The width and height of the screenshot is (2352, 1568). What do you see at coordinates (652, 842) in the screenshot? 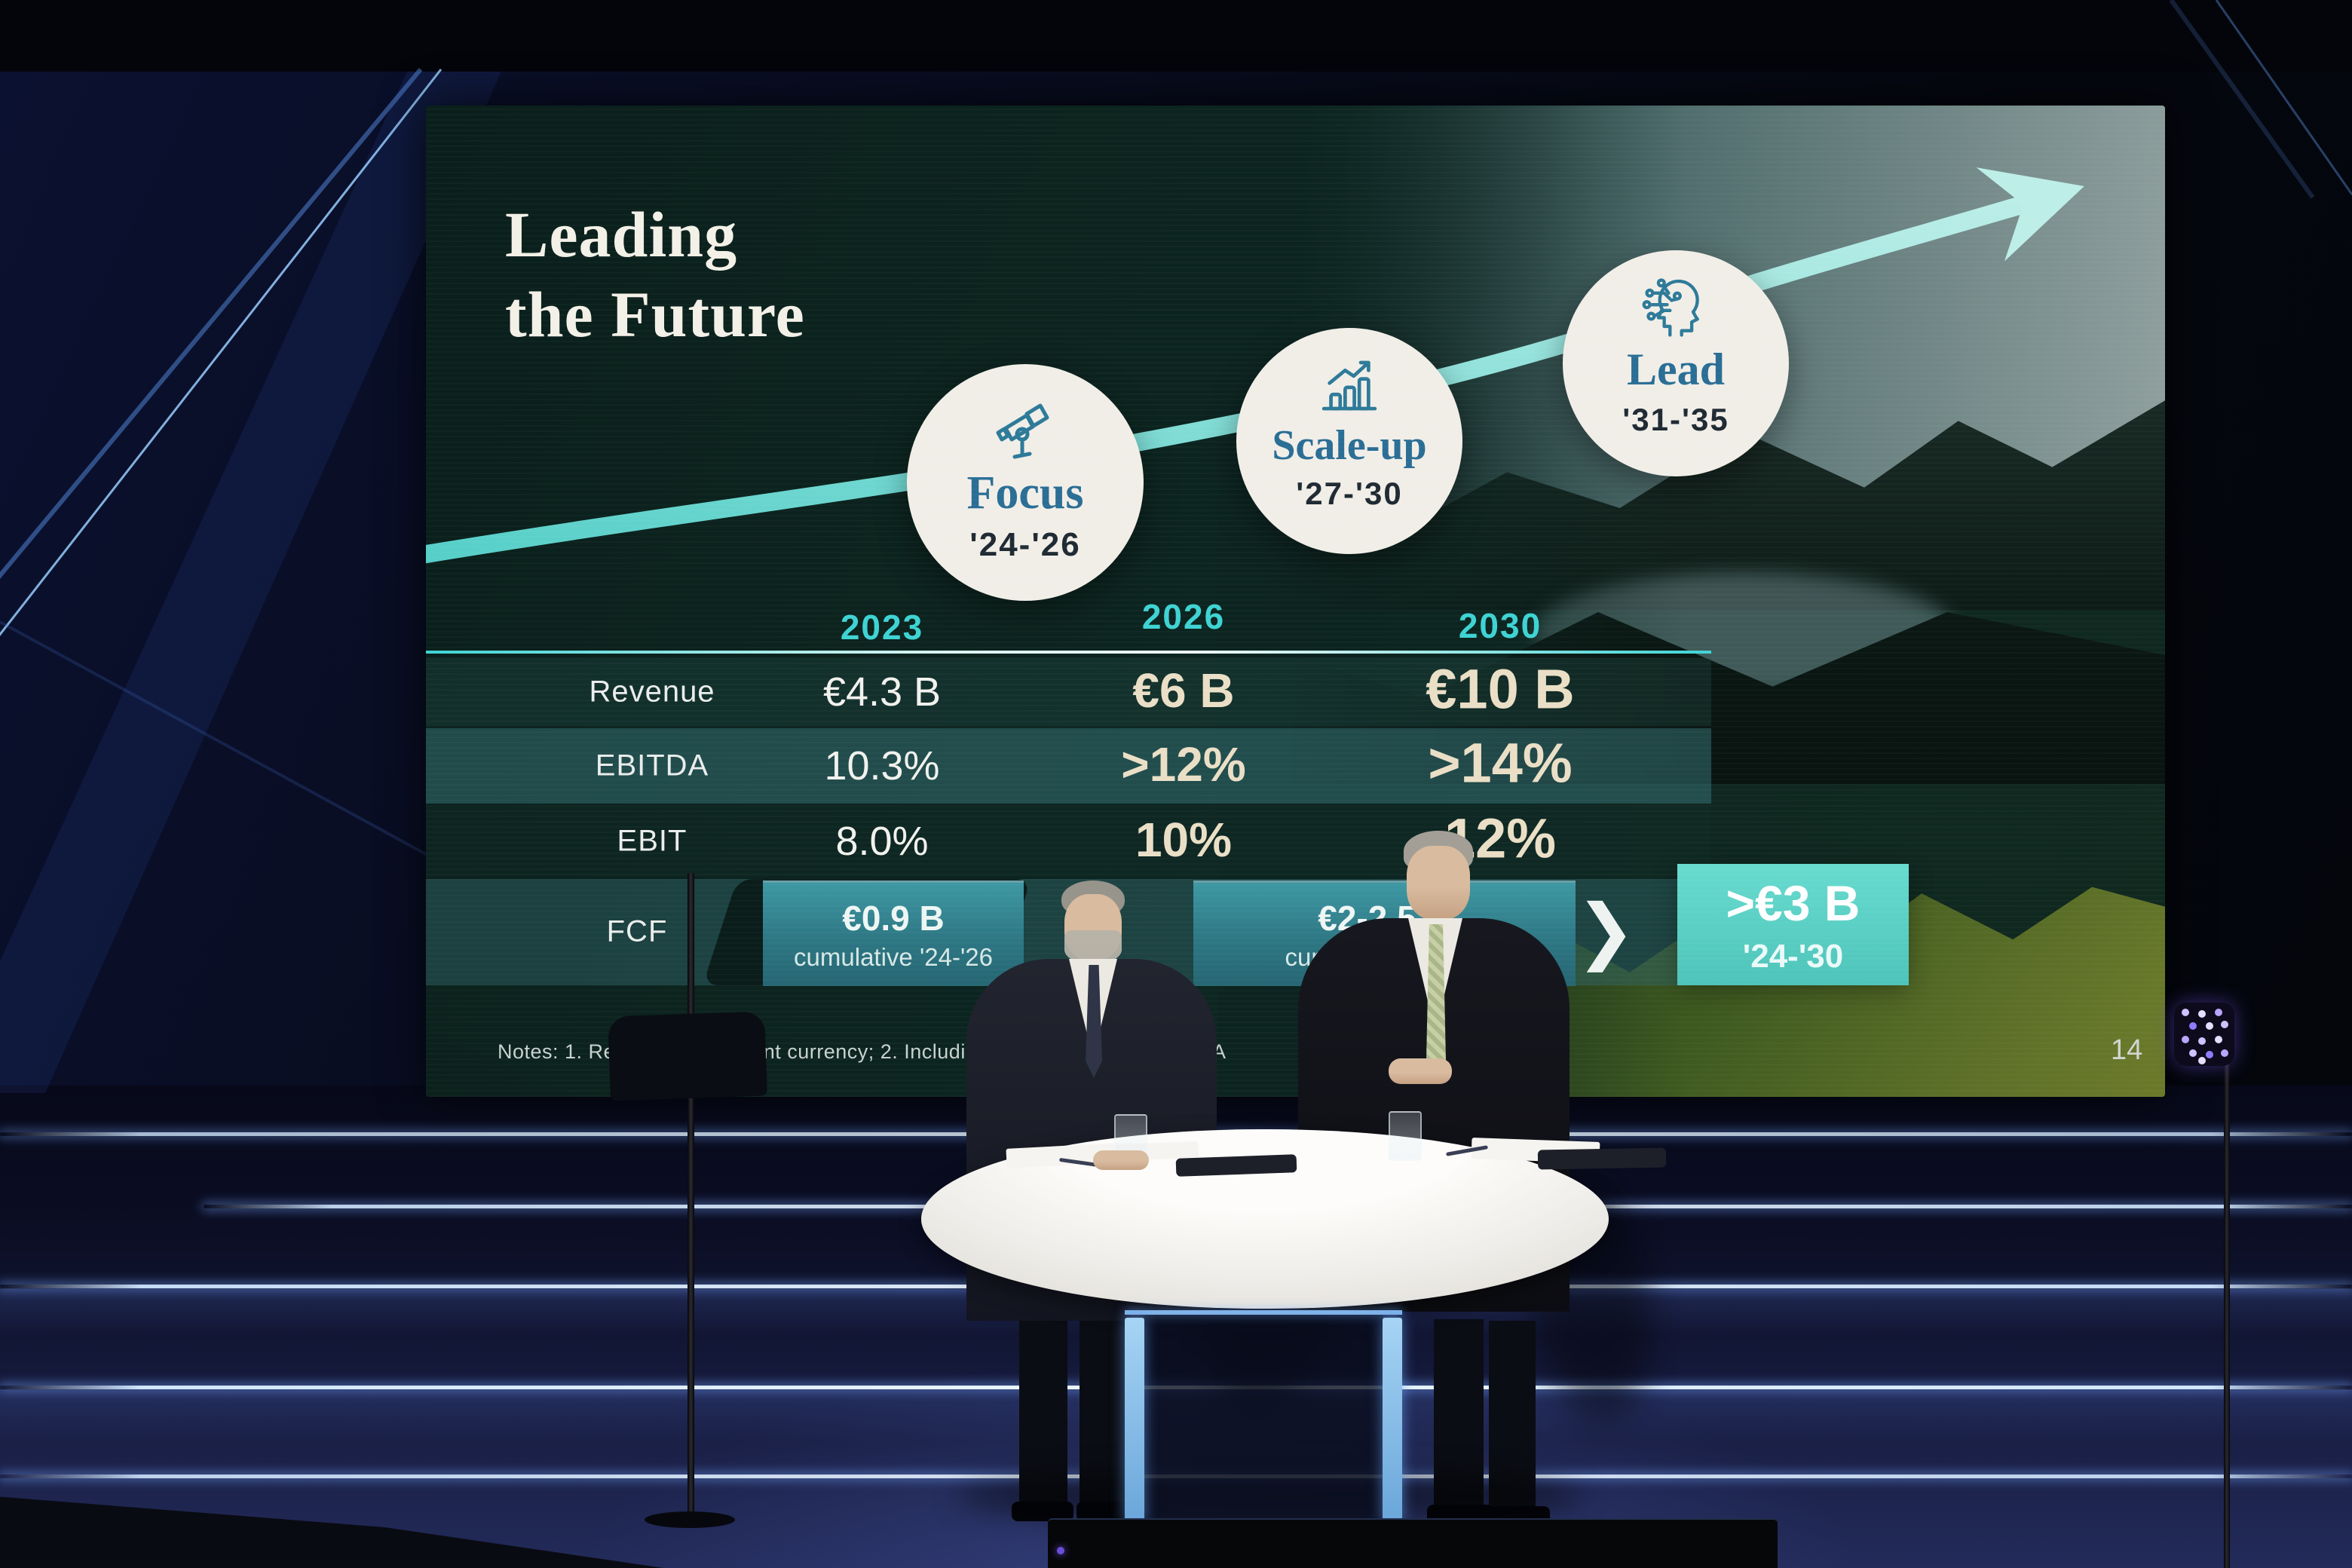
I see `row-label: EBIT` at bounding box center [652, 842].